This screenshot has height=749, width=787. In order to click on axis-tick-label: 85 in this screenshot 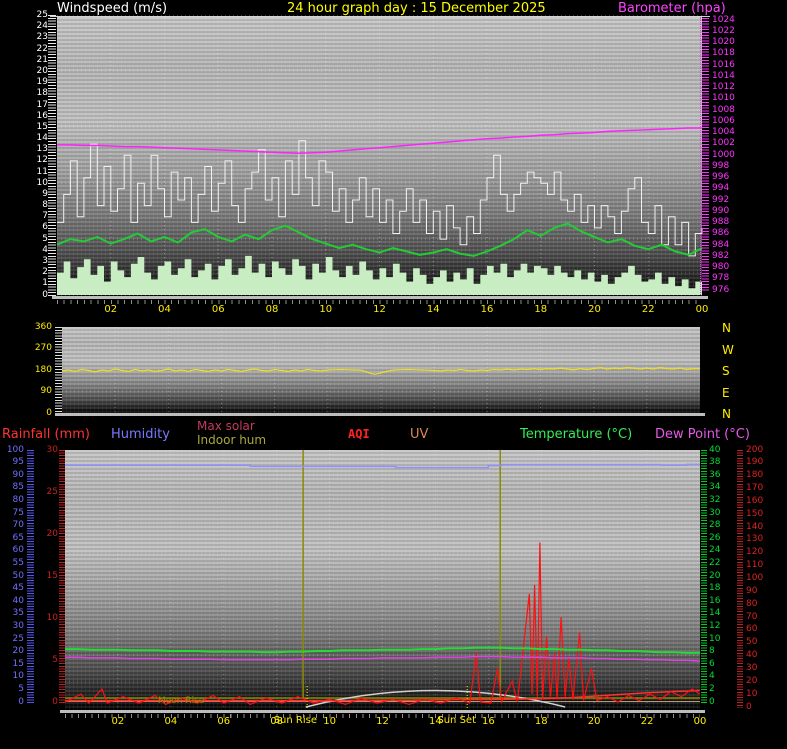, I will do `click(18, 487)`.